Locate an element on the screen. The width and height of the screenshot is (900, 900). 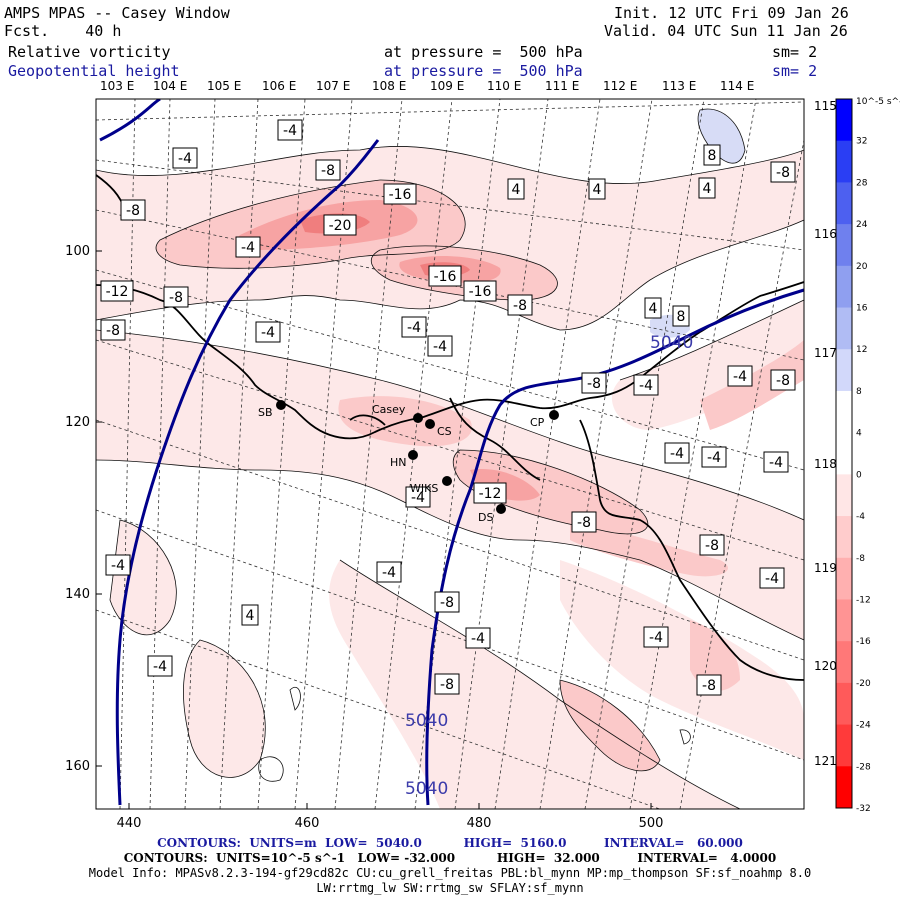
map-title: AMPS MPAS -- Casey Window is located at coordinates (117, 13).